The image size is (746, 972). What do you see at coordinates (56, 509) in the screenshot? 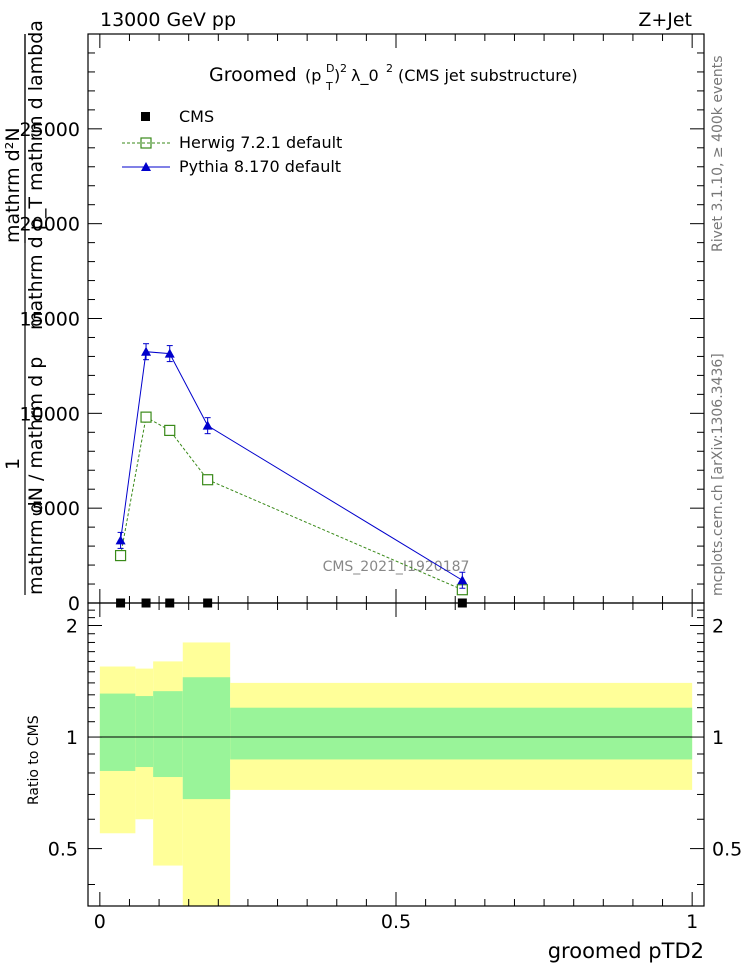
I see `main-y-tick-label: 5000` at bounding box center [56, 509].